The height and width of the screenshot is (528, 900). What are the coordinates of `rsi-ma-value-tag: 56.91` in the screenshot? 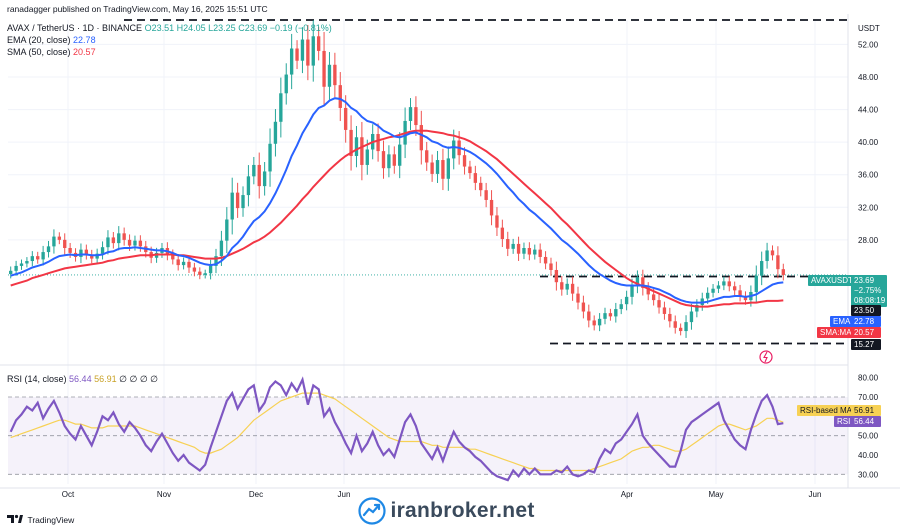 It's located at (866, 410).